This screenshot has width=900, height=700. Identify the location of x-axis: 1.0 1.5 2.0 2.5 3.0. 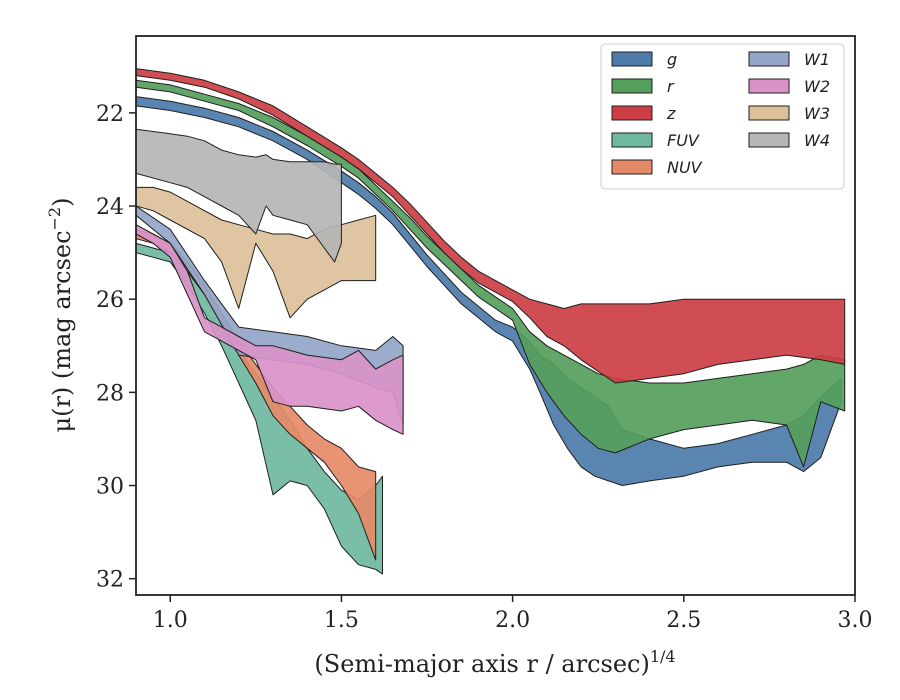
(513, 614).